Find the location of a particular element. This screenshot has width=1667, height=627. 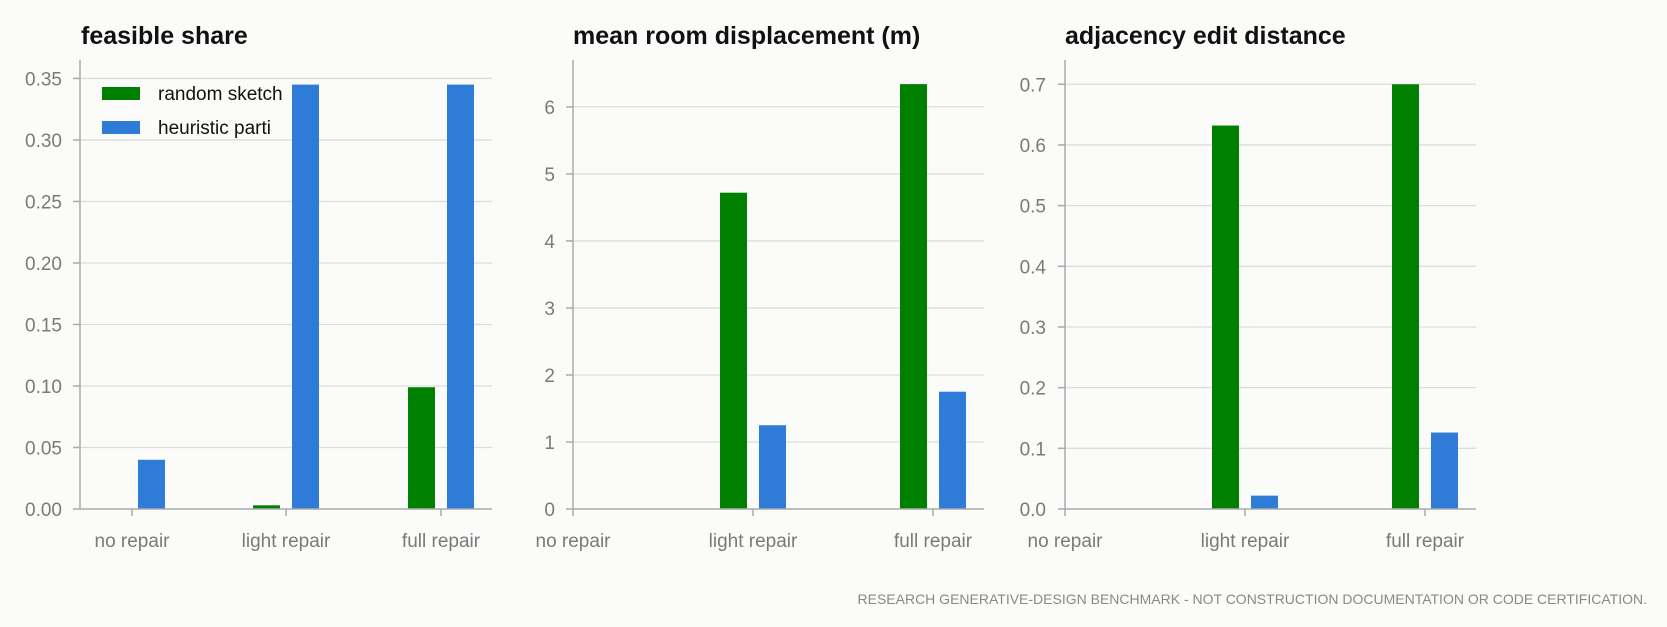

y-tick-label: 6 is located at coordinates (549, 108).